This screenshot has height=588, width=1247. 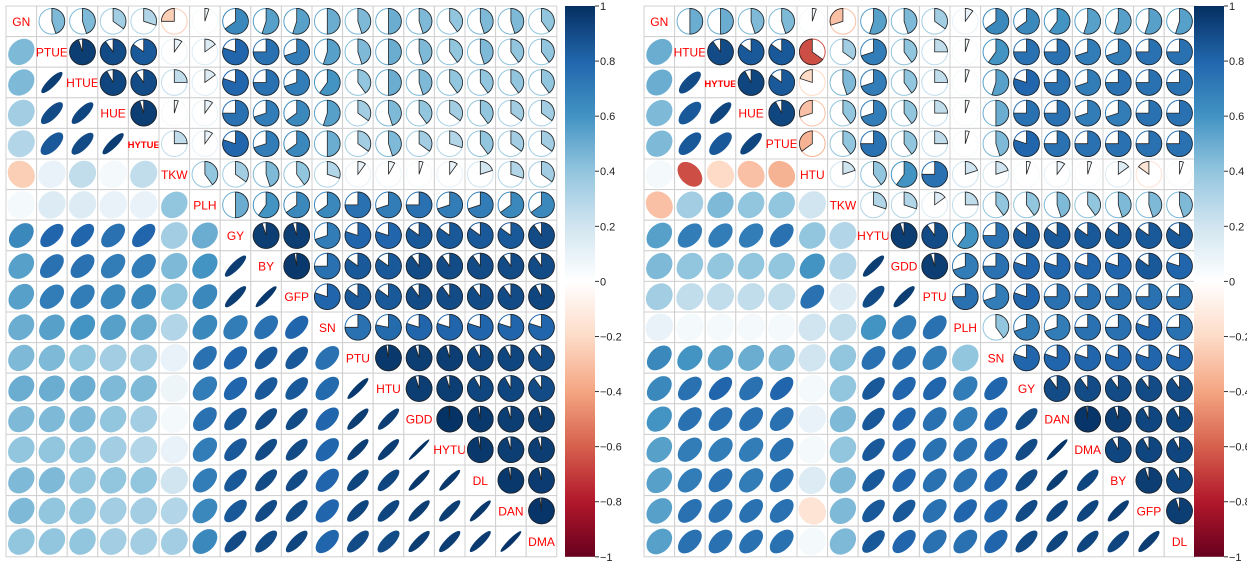 I want to click on diagonal-cell: DAN, so click(x=1057, y=419).